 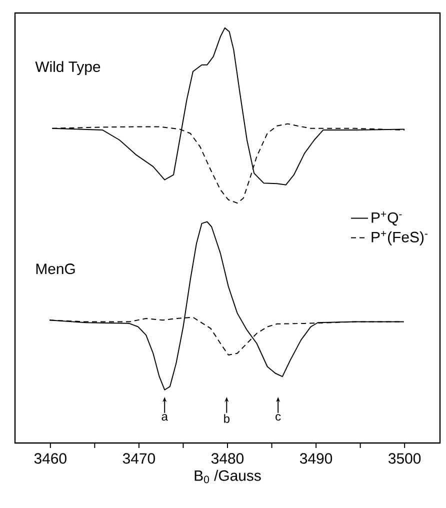 I want to click on annotation: b, so click(x=227, y=418).